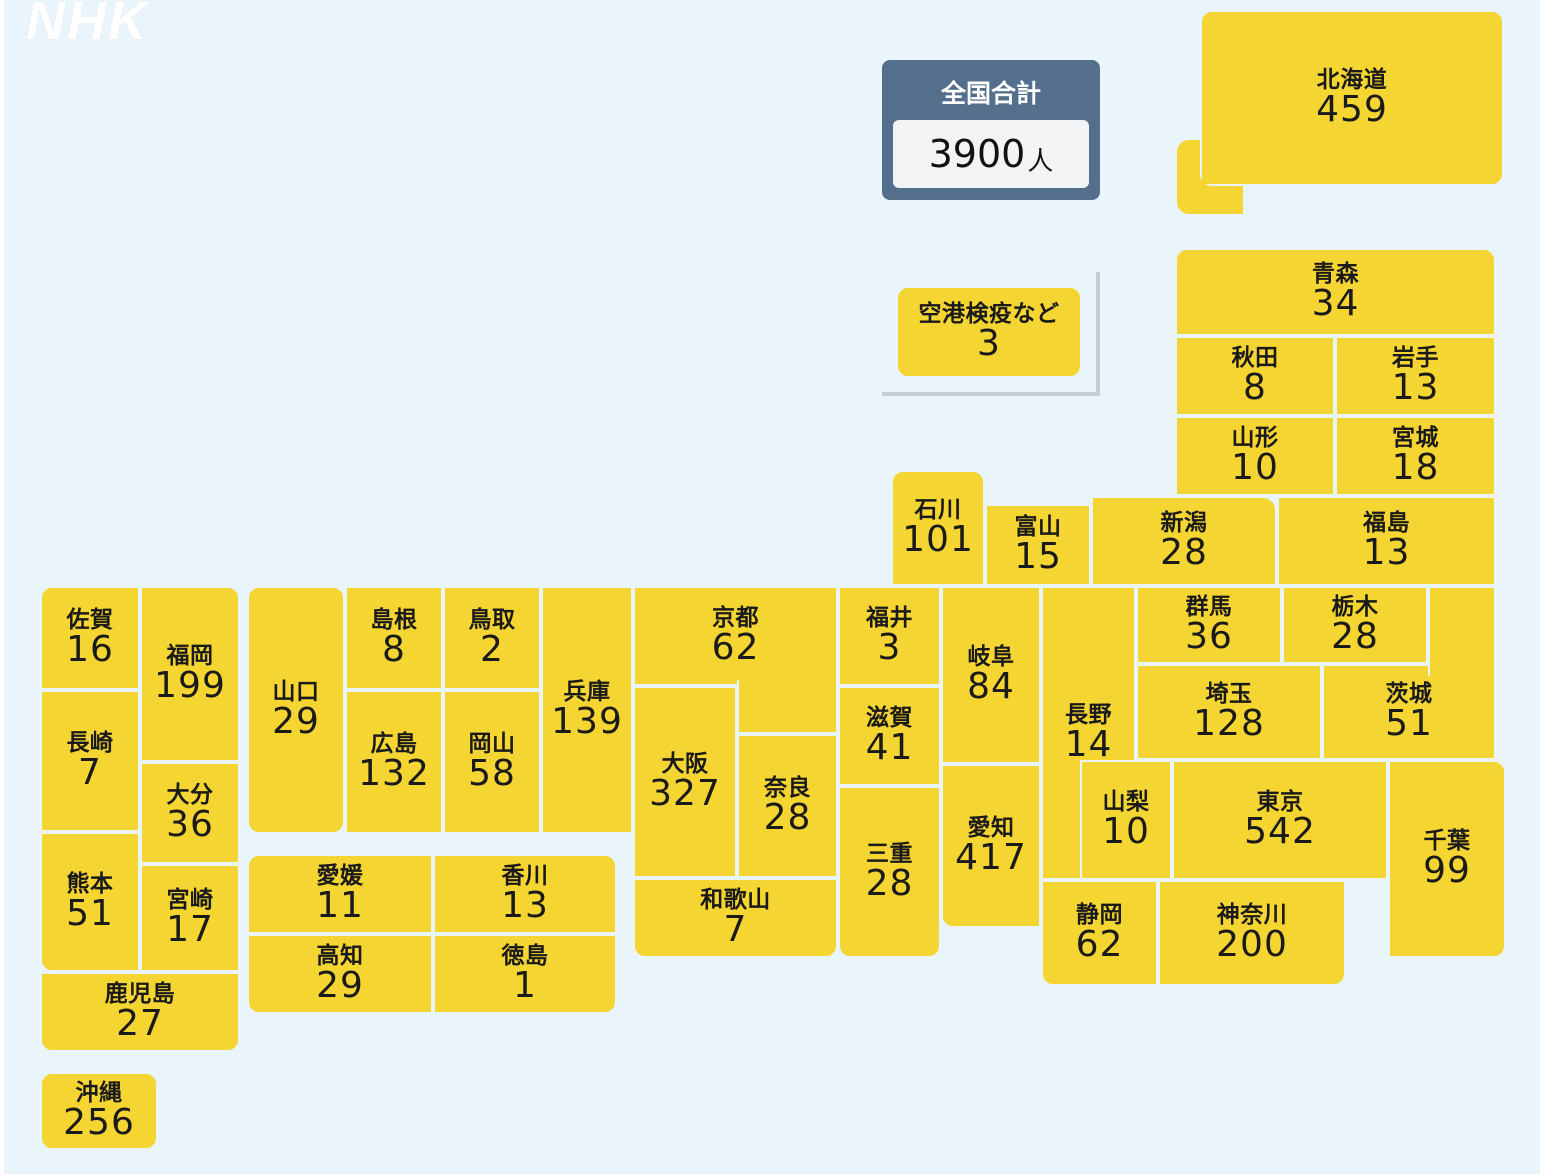 Image resolution: width=1544 pixels, height=1174 pixels. Describe the element at coordinates (991, 858) in the screenshot. I see `prefecture-count: 417` at that location.